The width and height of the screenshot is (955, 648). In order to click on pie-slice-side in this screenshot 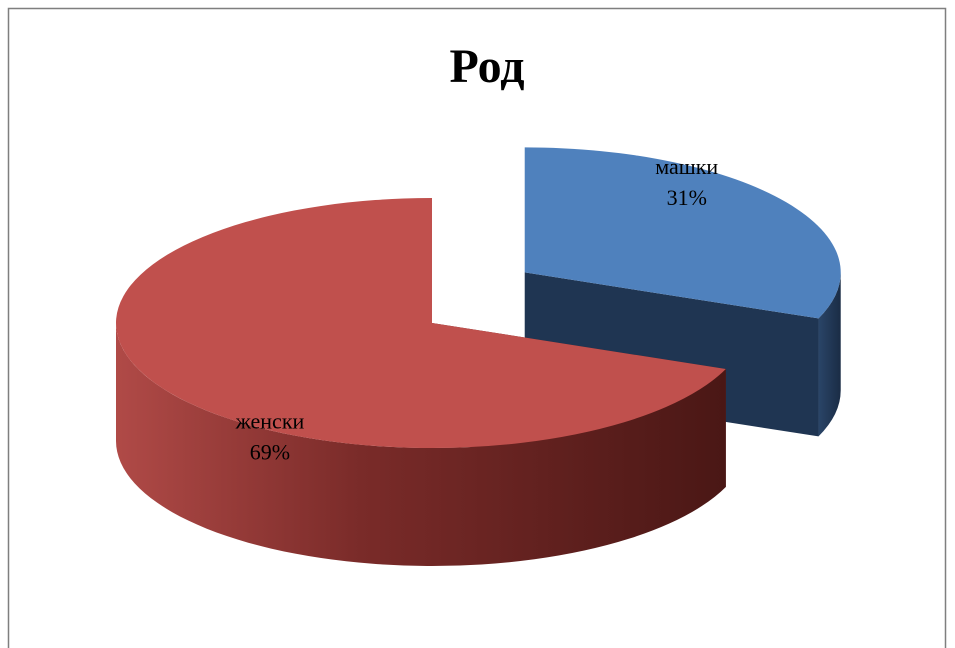, I will do `click(829, 354)`.